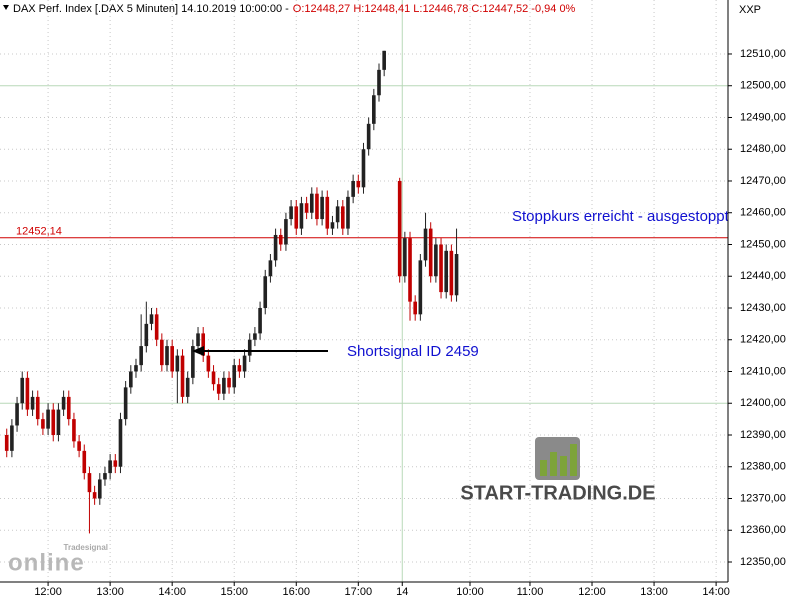  I want to click on x-tick-label: 11:00, so click(530, 592).